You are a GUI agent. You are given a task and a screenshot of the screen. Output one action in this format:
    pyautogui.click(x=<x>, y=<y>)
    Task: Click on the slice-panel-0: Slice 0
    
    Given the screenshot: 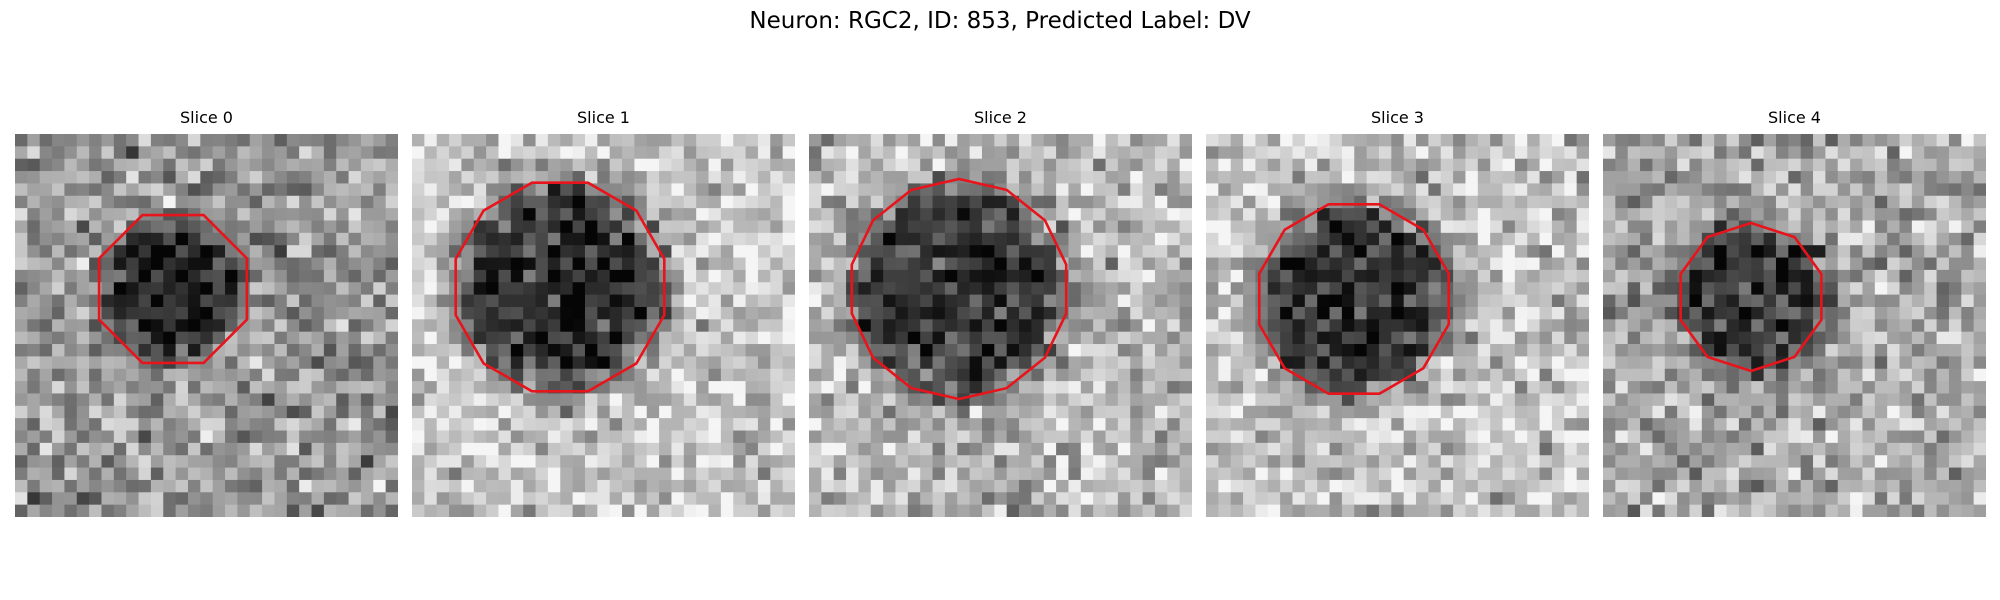 What is the action you would take?
    pyautogui.click(x=206, y=312)
    